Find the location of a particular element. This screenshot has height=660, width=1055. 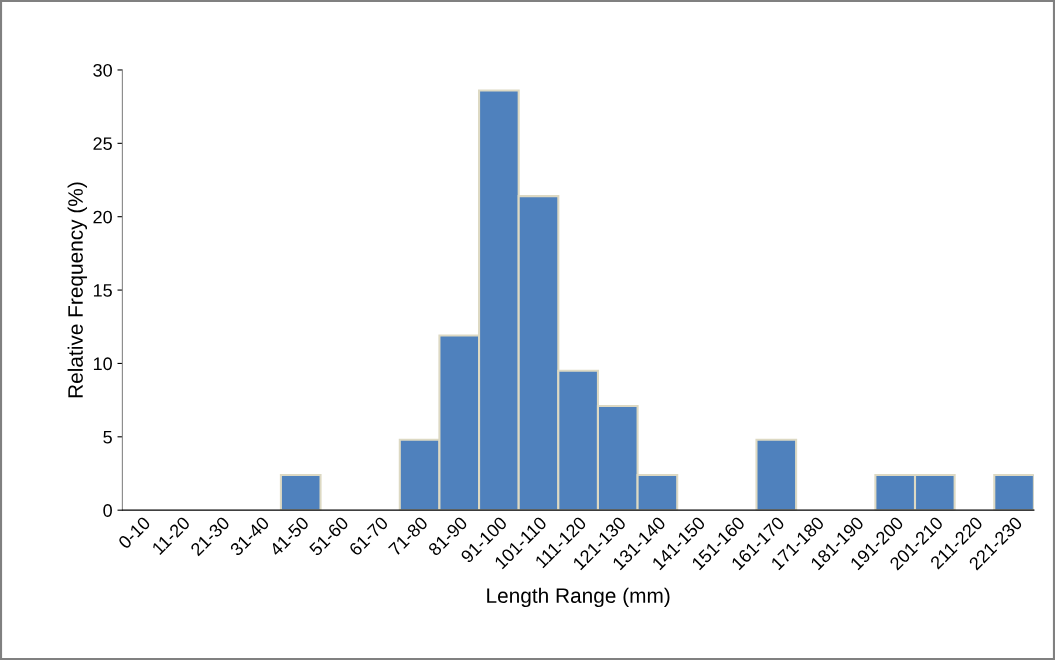

y-tick-label: 10 is located at coordinates (102, 364).